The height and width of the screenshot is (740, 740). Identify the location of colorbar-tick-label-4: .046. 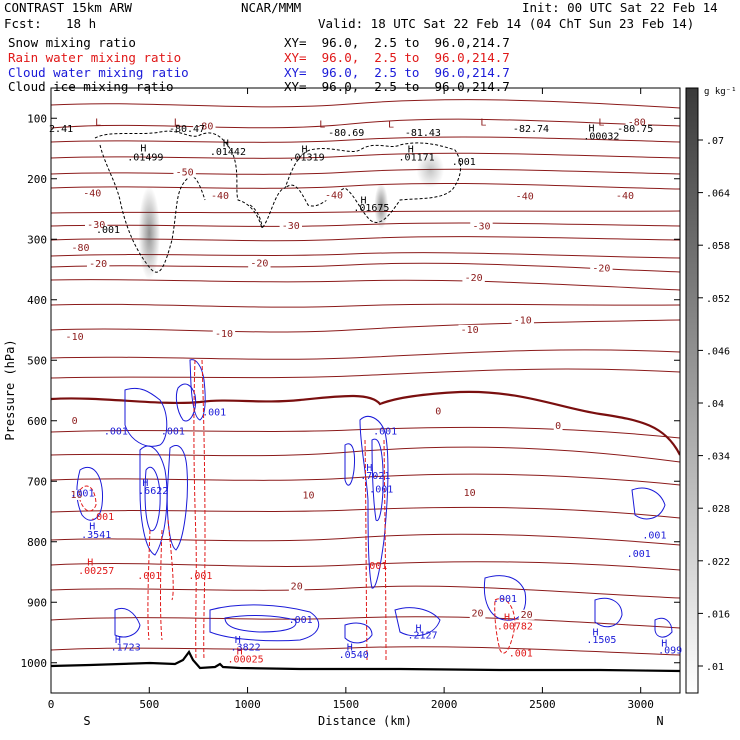
(718, 351).